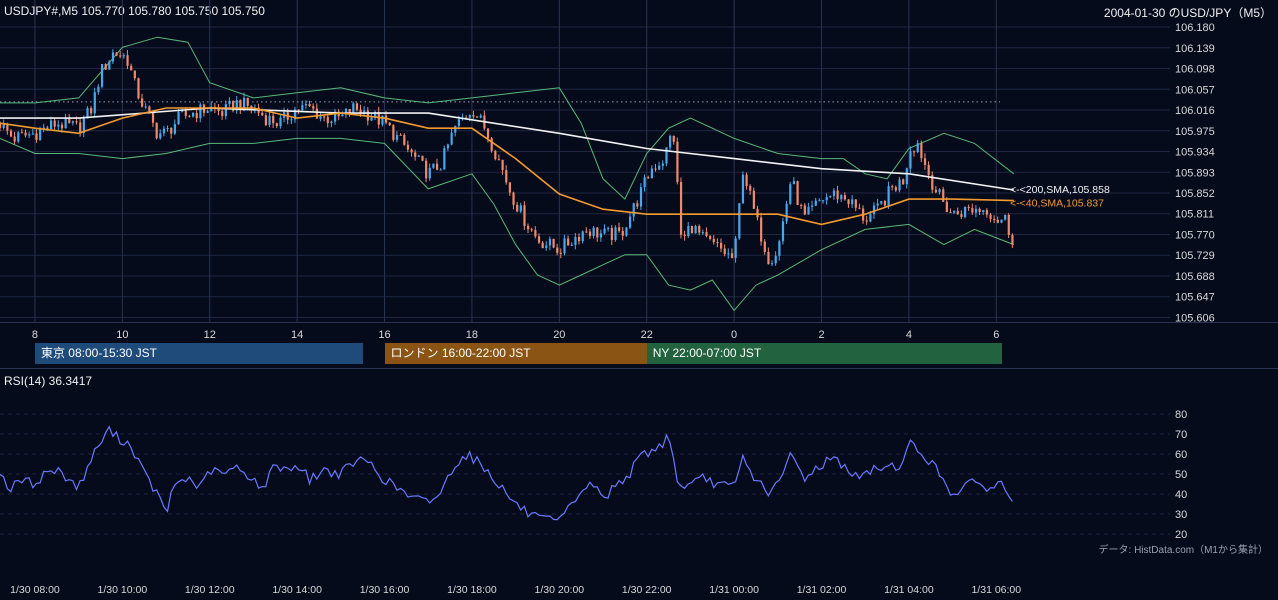 The width and height of the screenshot is (1278, 600). I want to click on price-y-tick-label: 106.139, so click(1195, 49).